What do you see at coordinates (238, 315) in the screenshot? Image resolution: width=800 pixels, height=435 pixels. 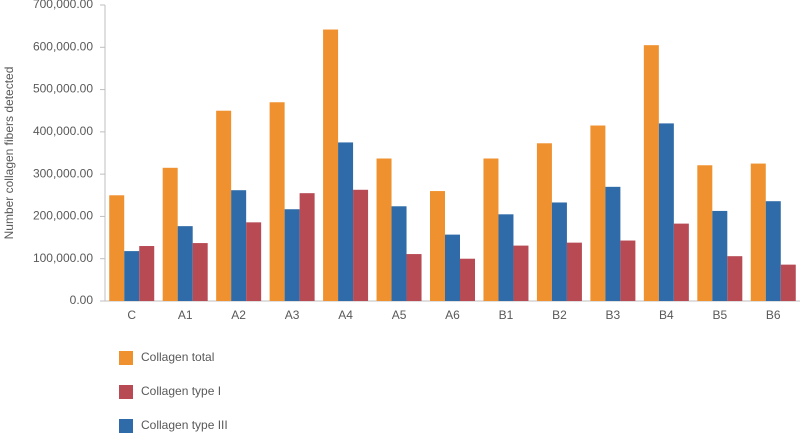 I see `x-tick-label: A2` at bounding box center [238, 315].